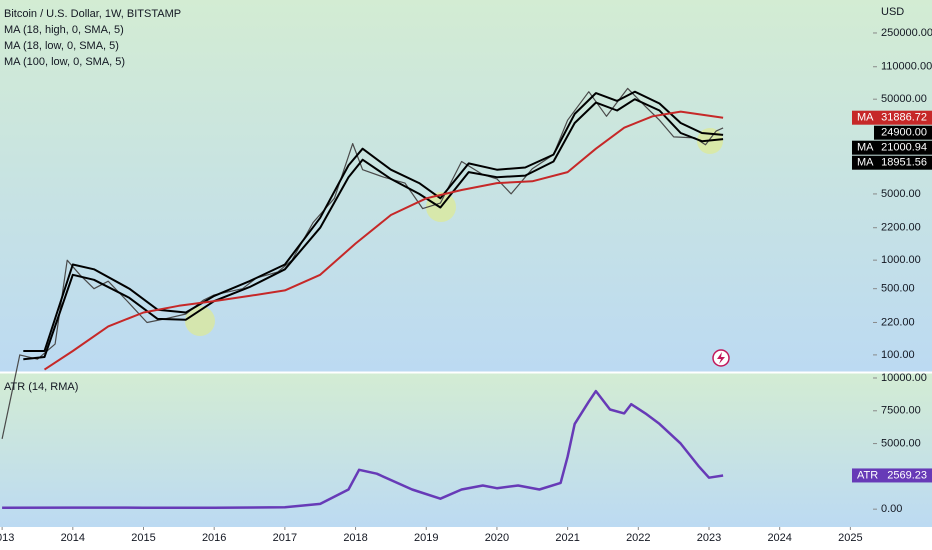  Describe the element at coordinates (426, 538) in the screenshot. I see `x-tick-label: 2019` at that location.